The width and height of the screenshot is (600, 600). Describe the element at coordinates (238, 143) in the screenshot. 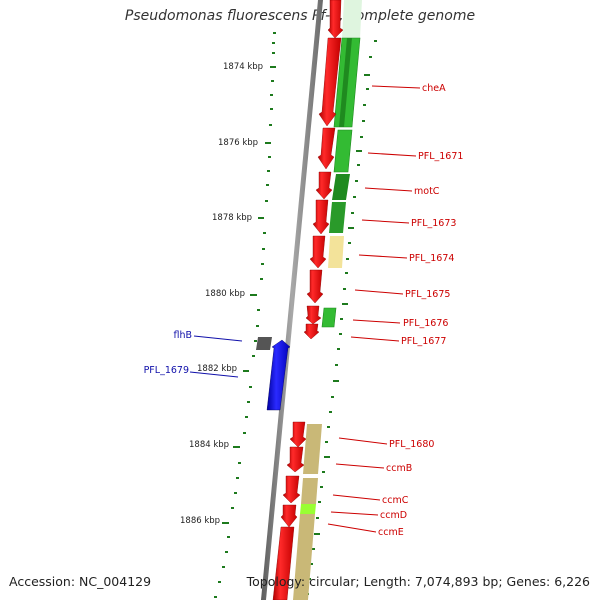

I see `scale-label-1876: 1876 kbp` at that location.